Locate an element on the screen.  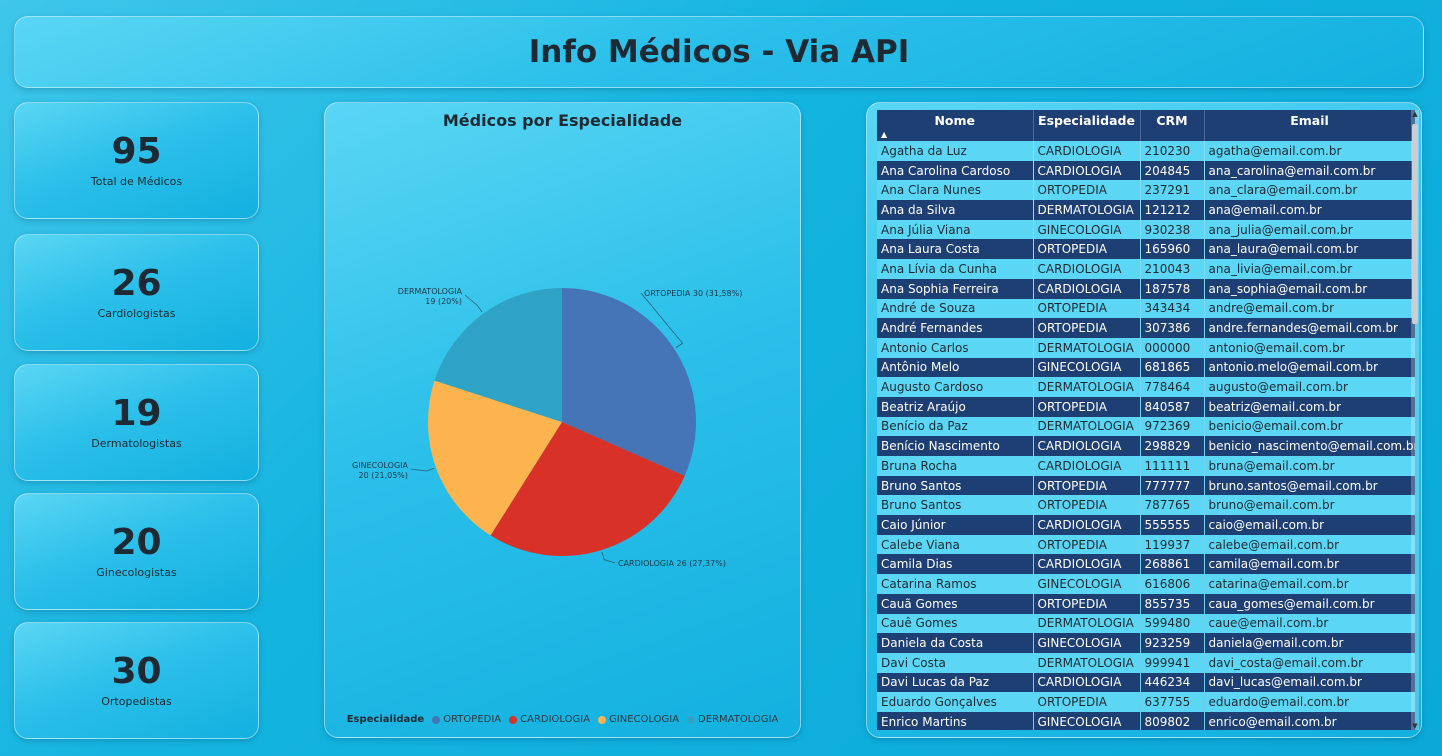
column-header-email: Email is located at coordinates (1309, 125).